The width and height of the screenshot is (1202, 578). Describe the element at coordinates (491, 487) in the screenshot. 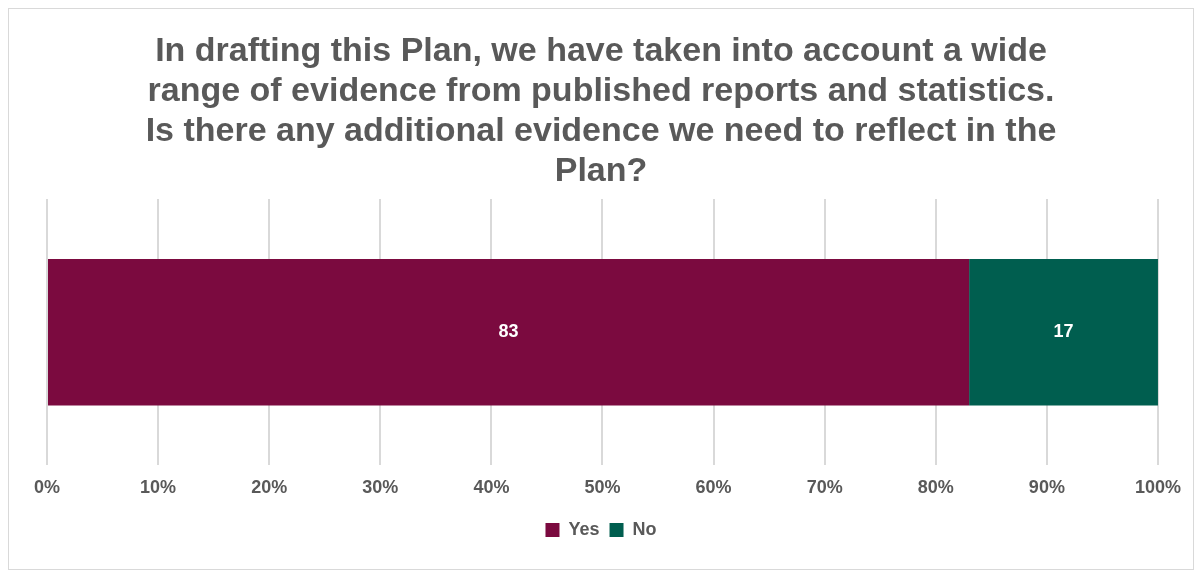

I see `x-tick-label: 40%` at that location.